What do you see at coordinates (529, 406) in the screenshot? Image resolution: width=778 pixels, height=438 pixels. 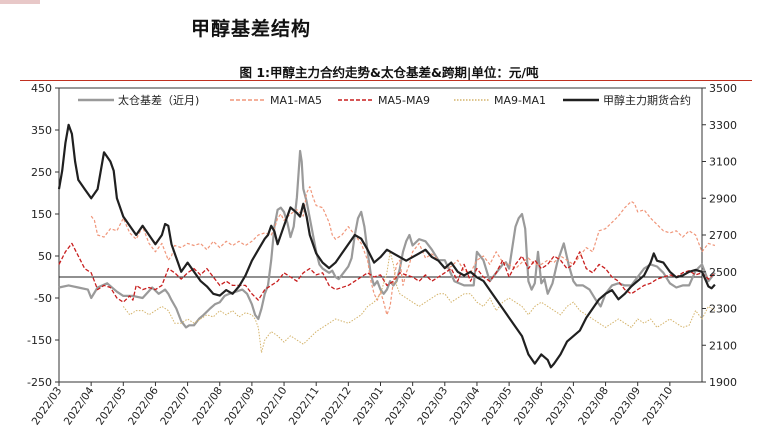 I see `x-tick-label: 2023/06` at bounding box center [529, 406].